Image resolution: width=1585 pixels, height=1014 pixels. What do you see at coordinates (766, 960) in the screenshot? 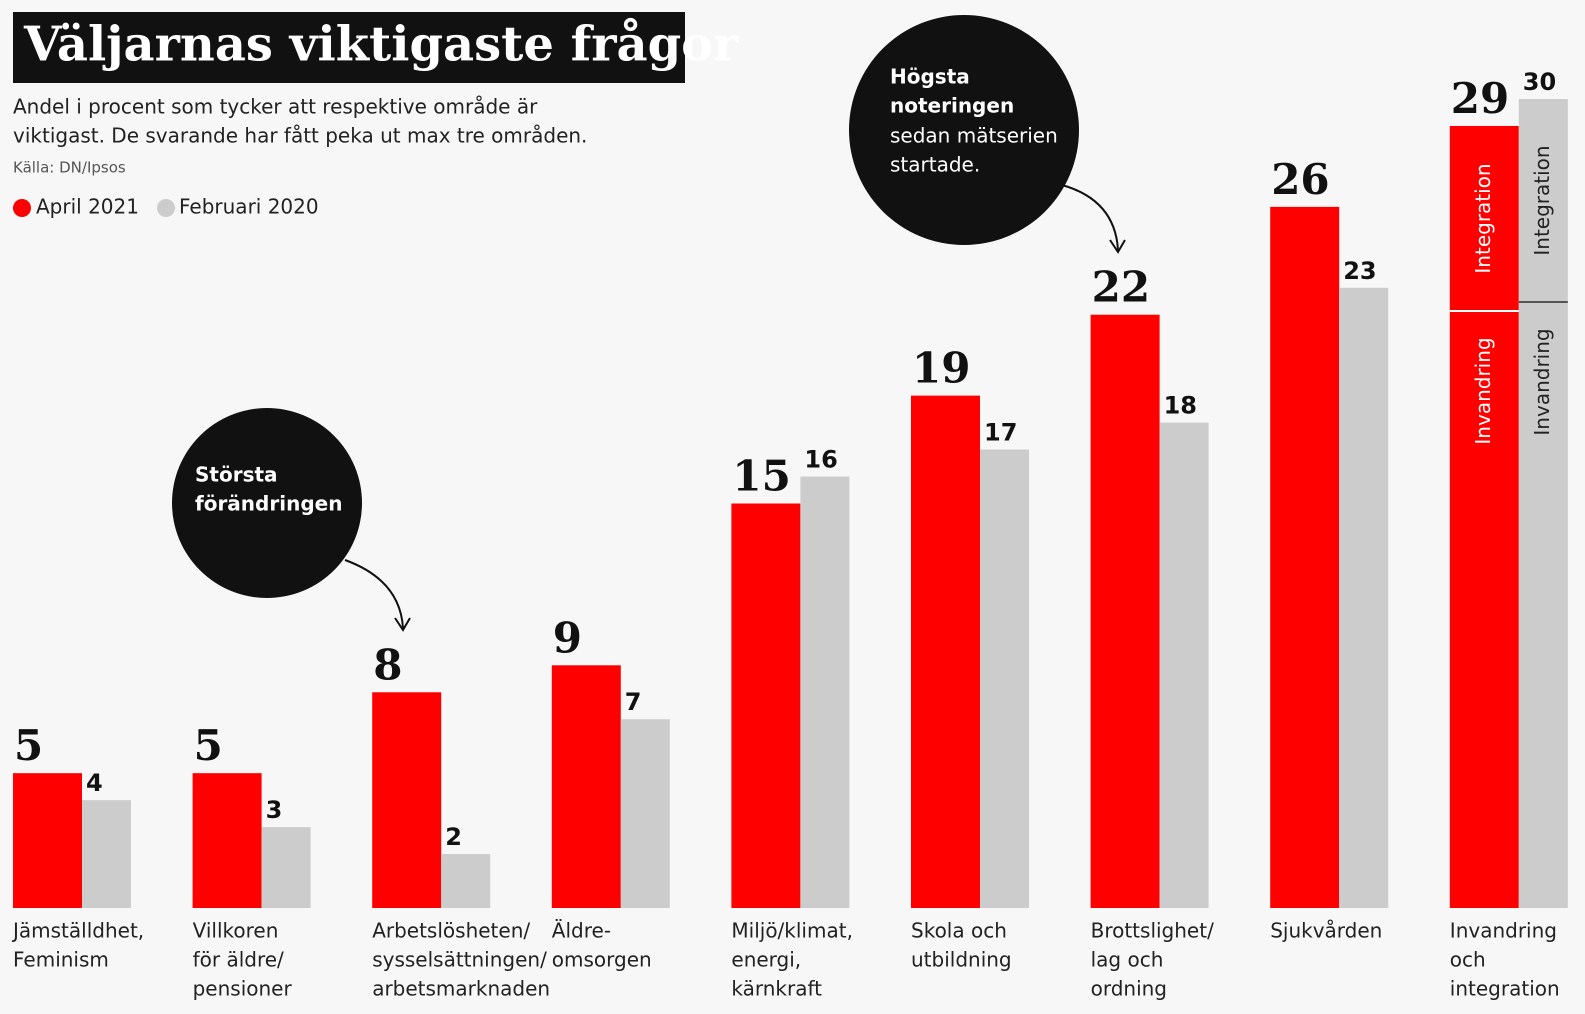
I see `x-tick-label: energi,` at bounding box center [766, 960].